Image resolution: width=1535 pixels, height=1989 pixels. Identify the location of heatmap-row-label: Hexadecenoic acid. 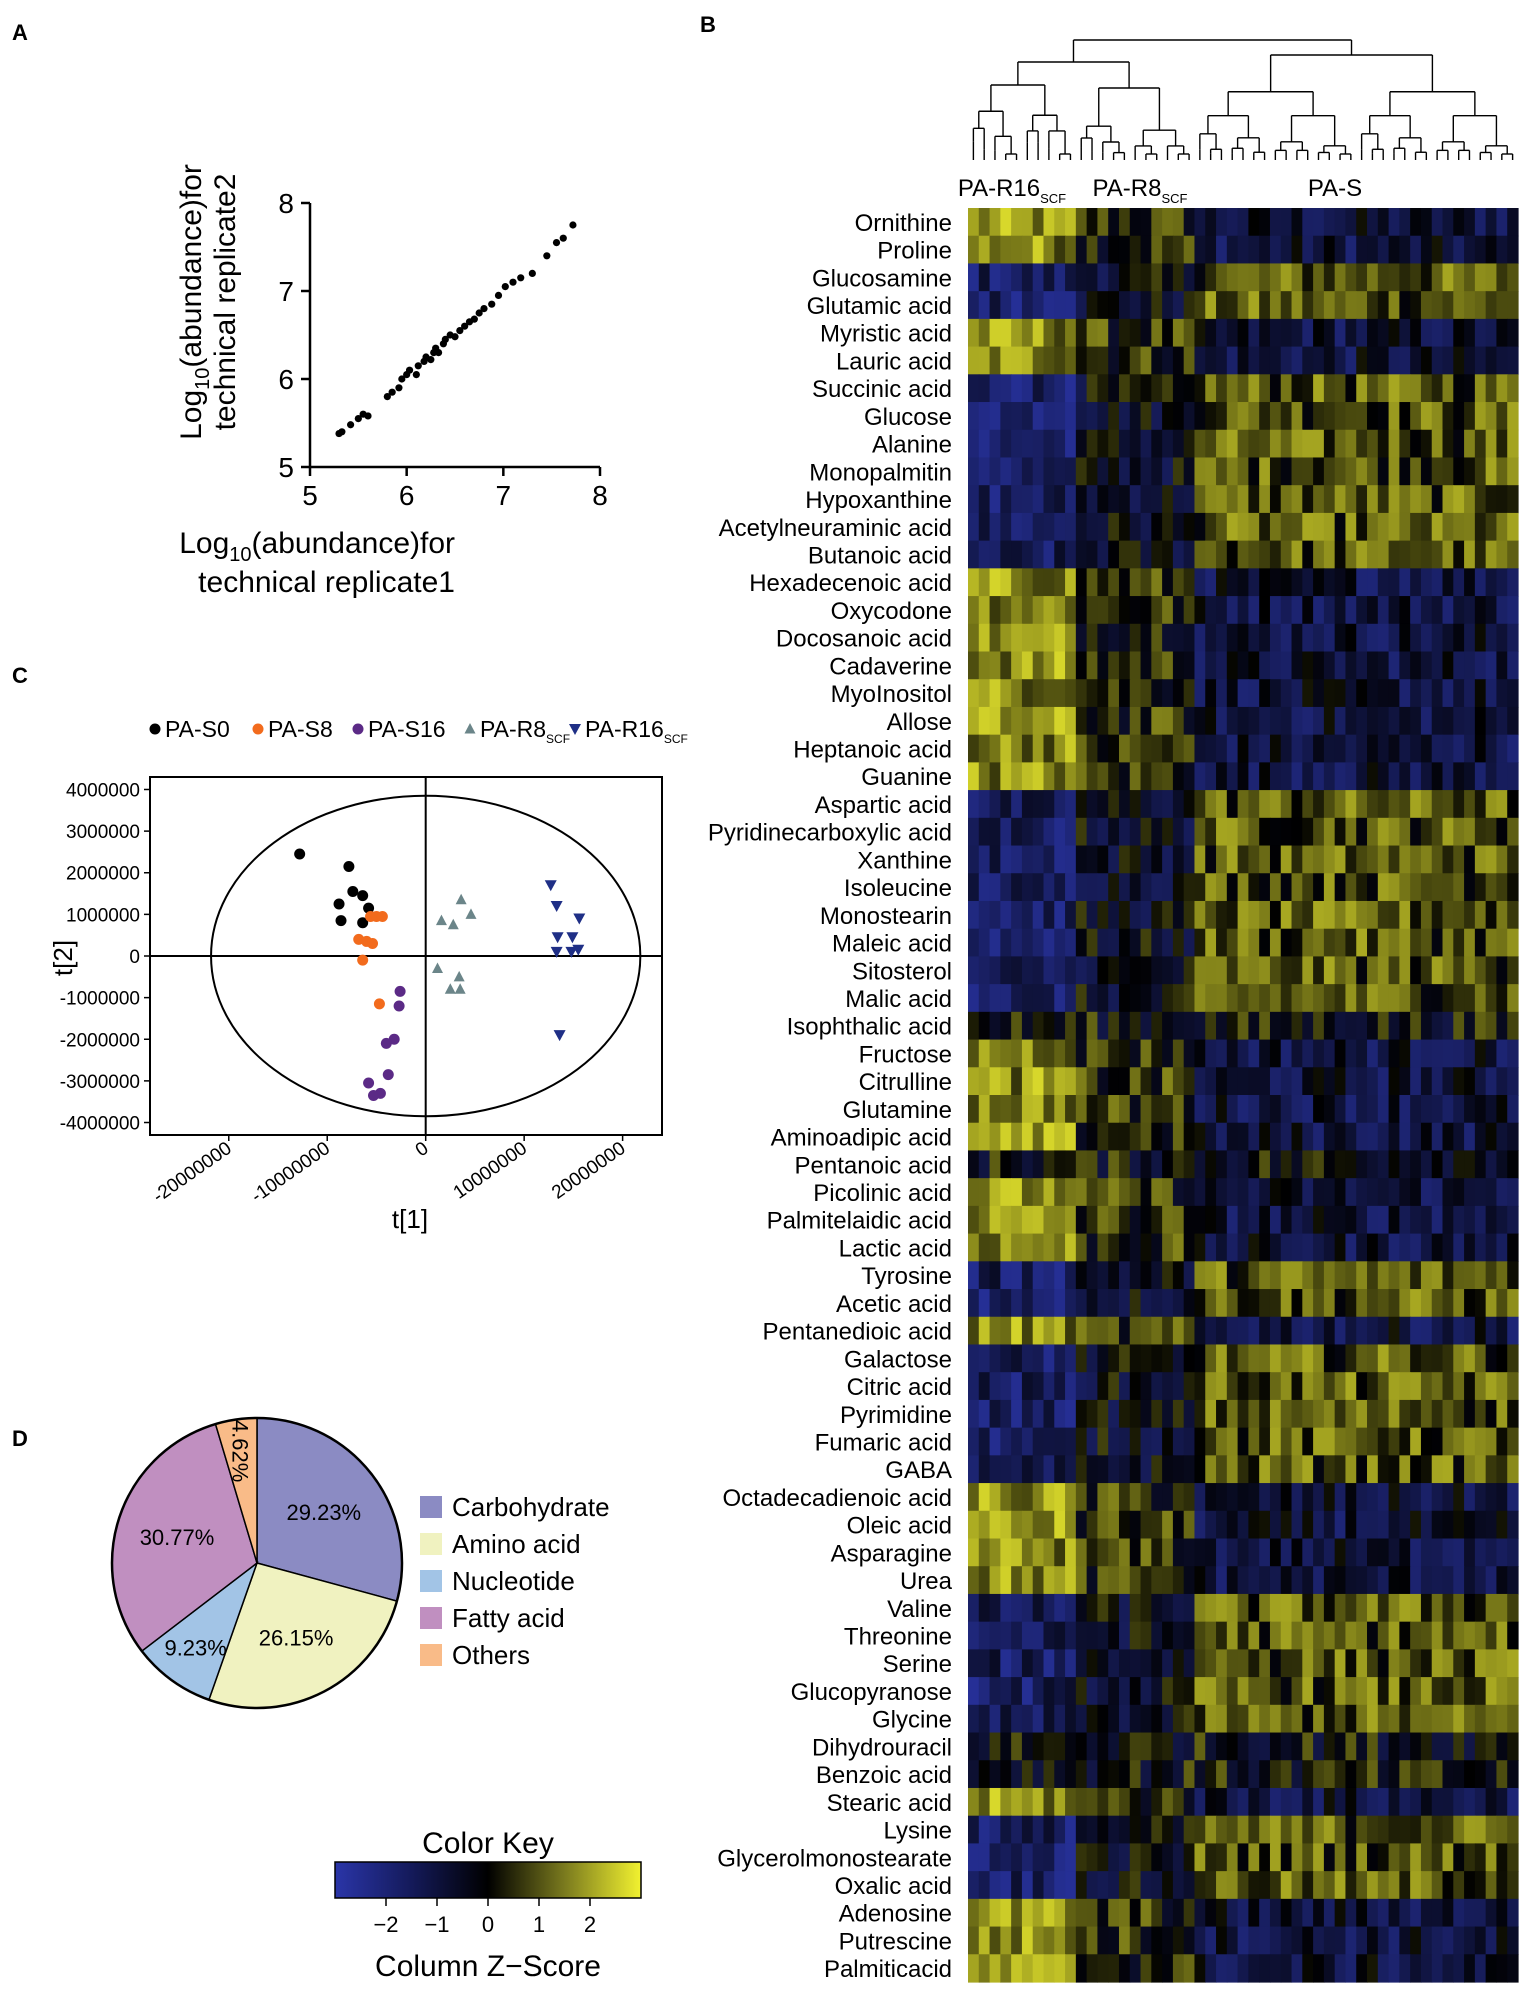
(850, 583).